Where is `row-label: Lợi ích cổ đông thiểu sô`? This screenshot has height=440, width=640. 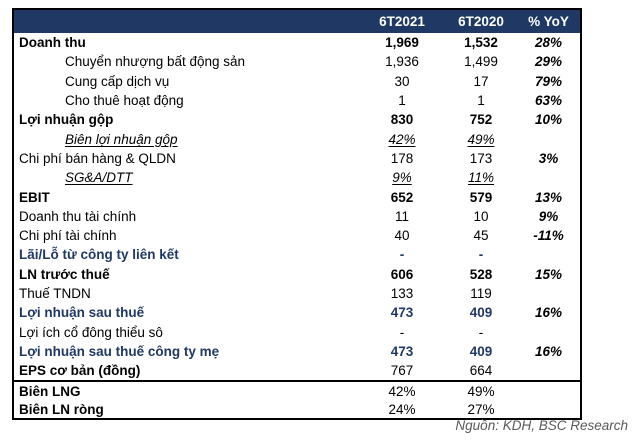
row-label: Lợi ích cổ đông thiểu sô is located at coordinates (91, 332).